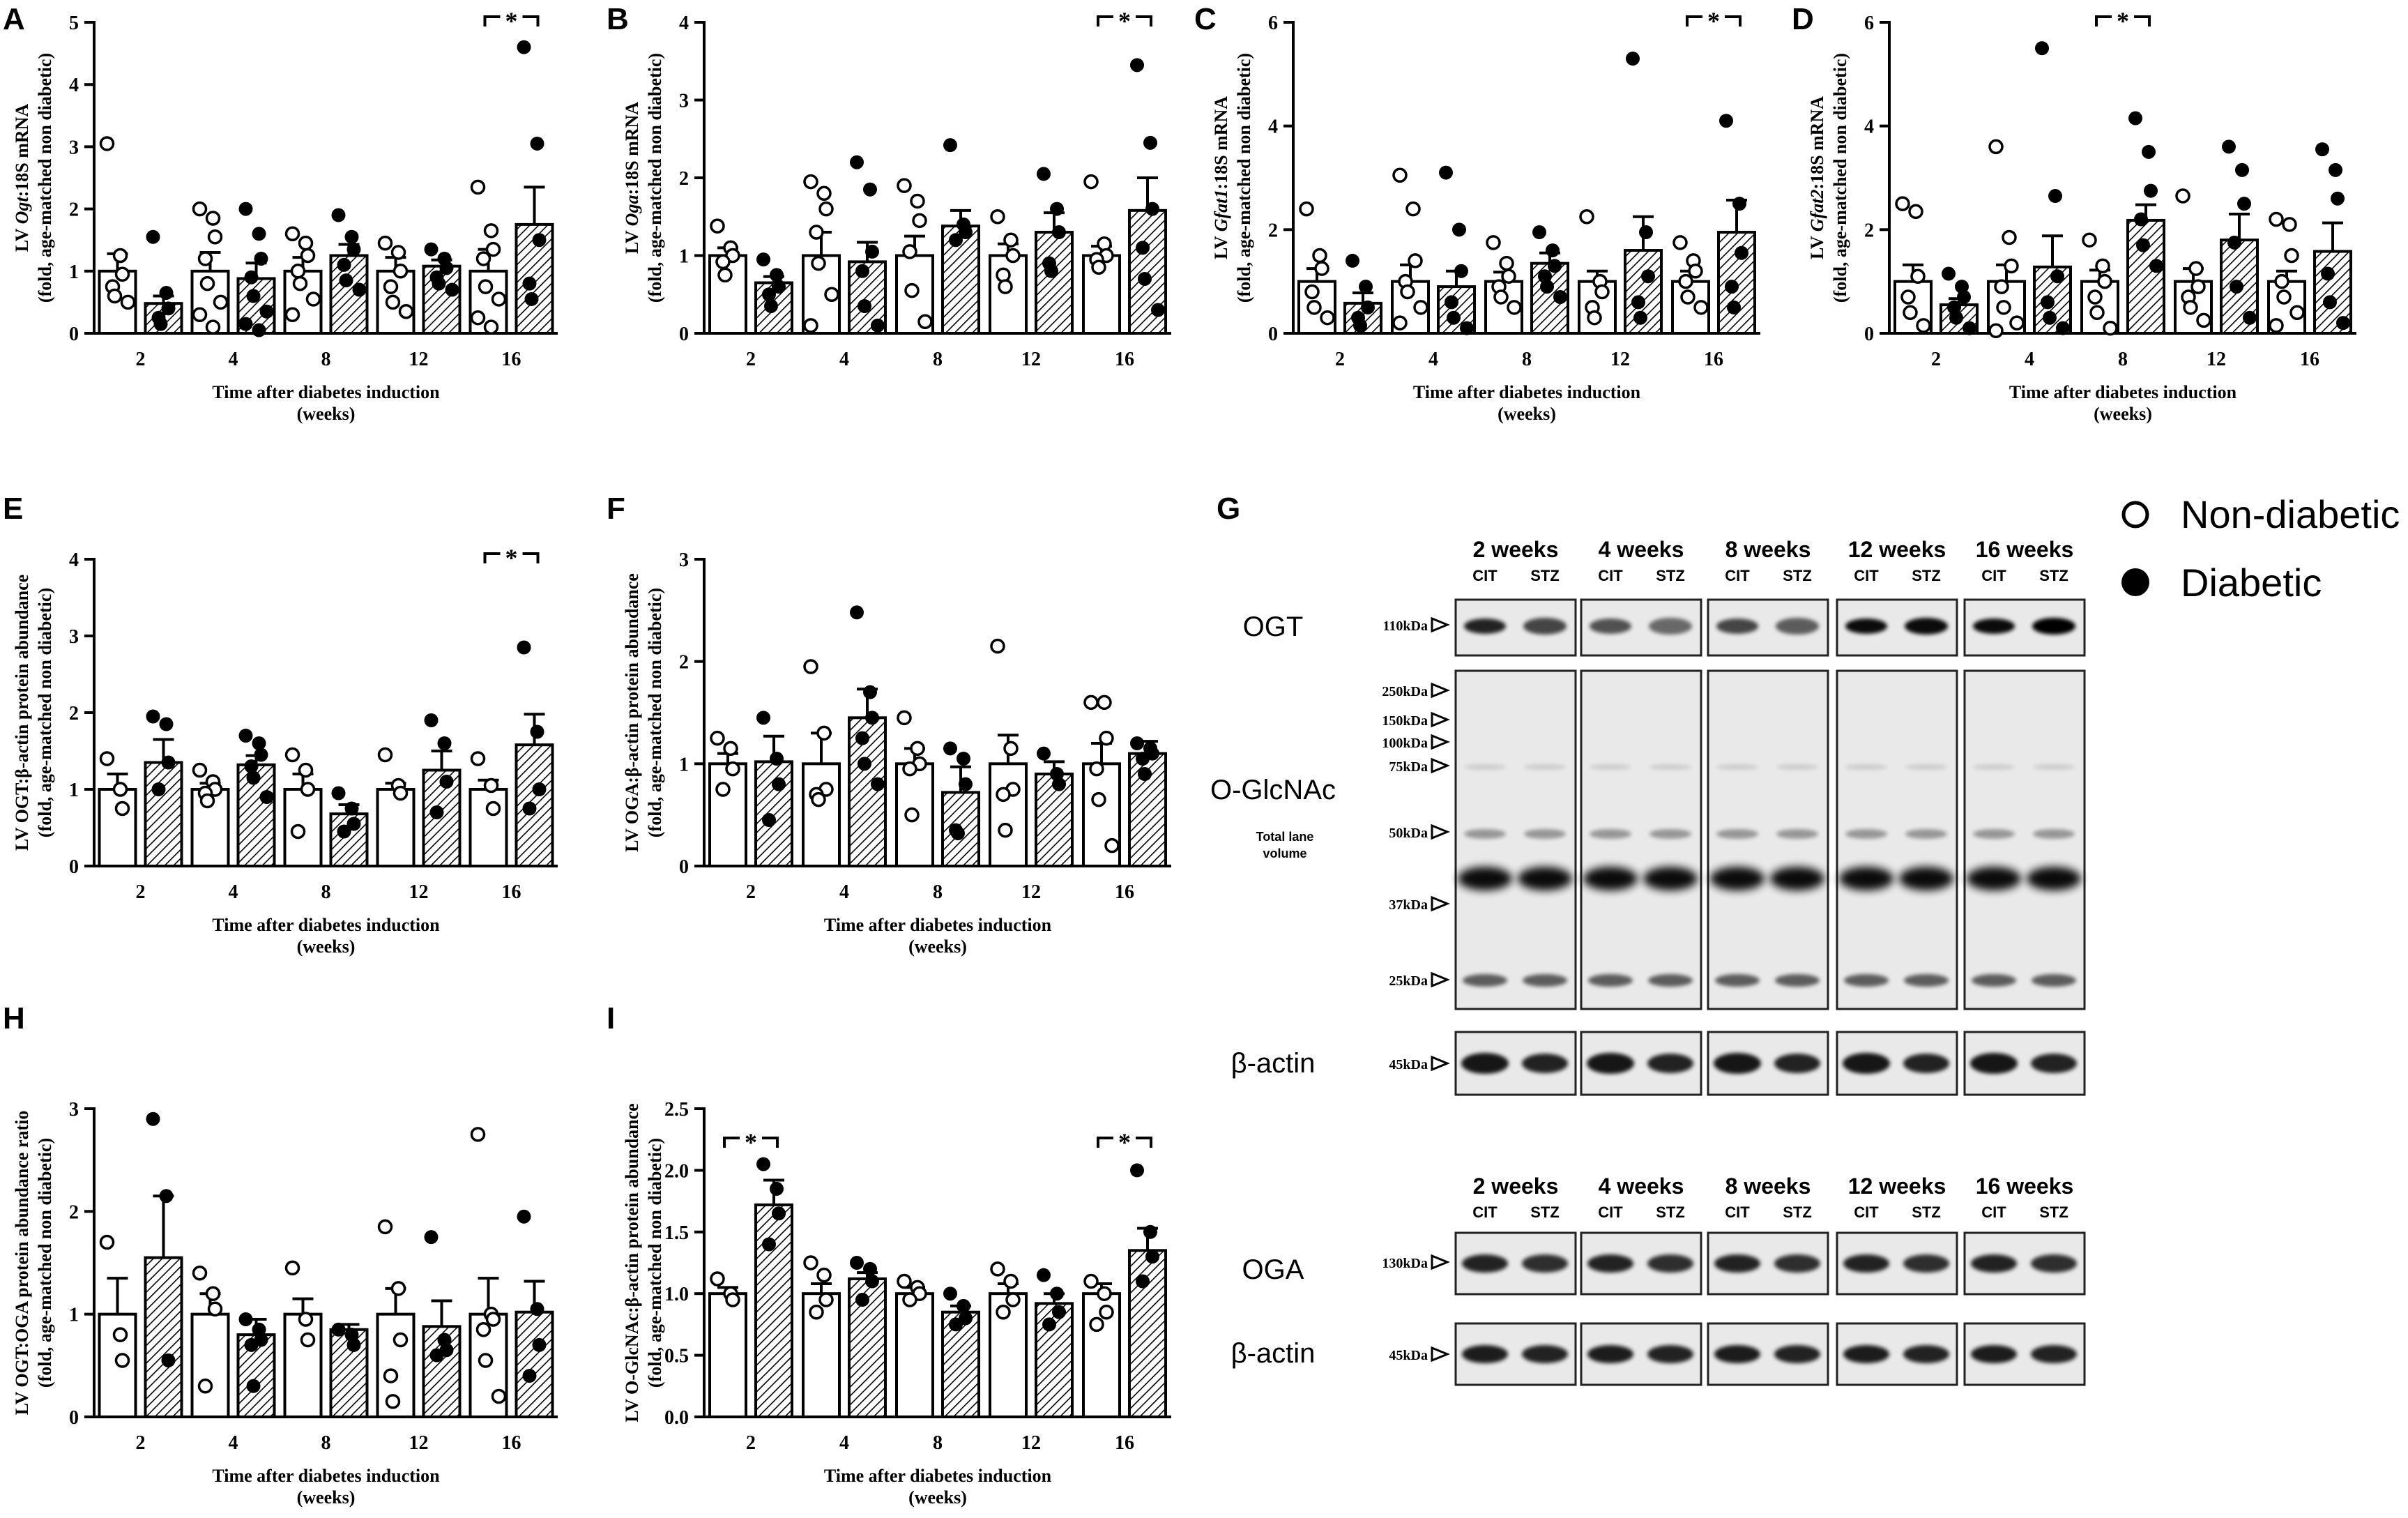  Describe the element at coordinates (676, 1110) in the screenshot. I see `y-tick-label: 2.5` at that location.